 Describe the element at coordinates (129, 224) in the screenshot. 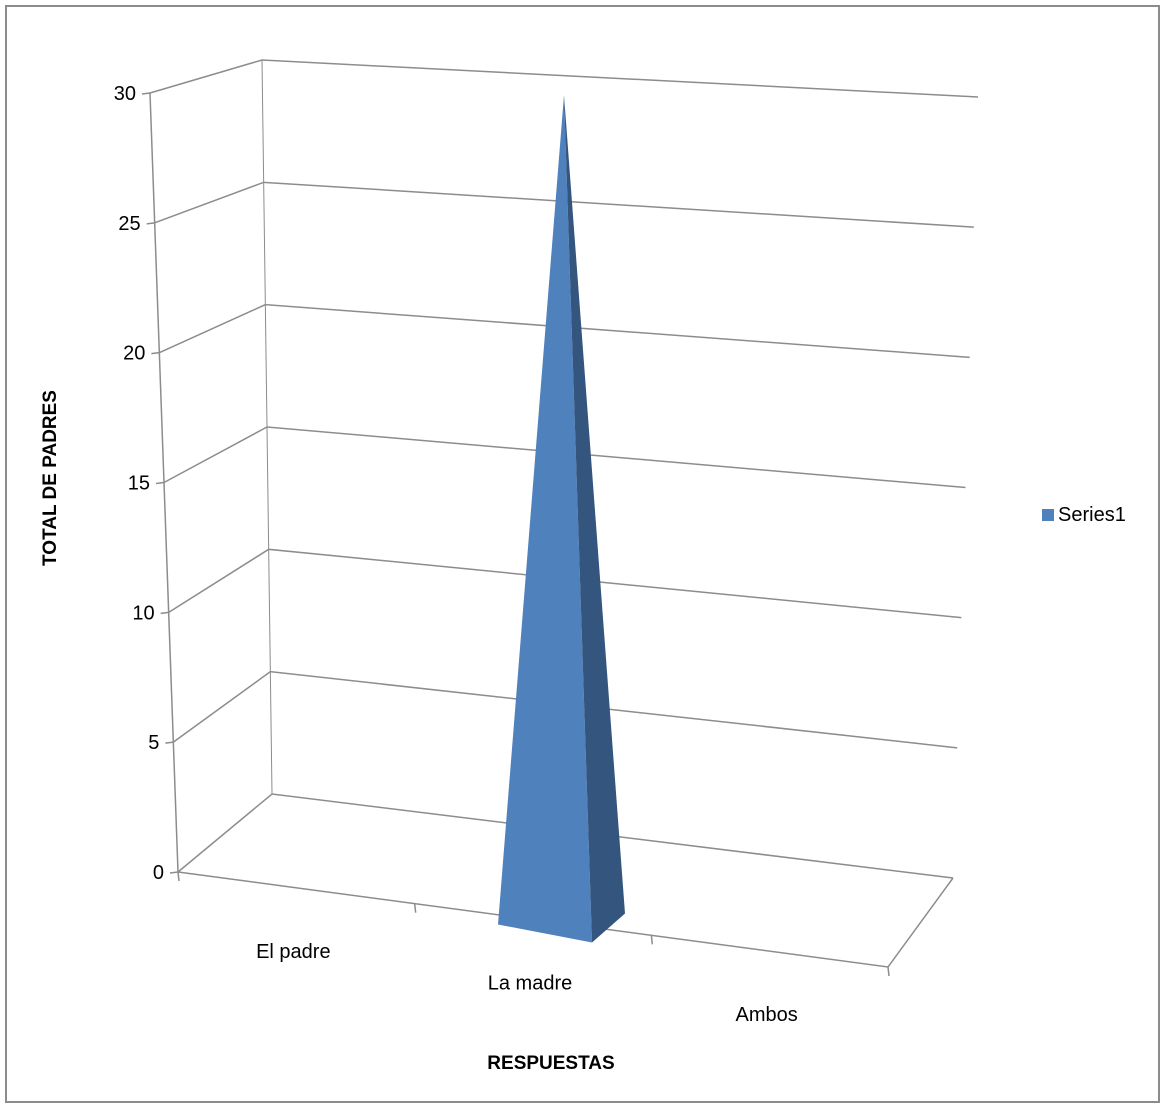

I see `y-tick-label: 25` at that location.